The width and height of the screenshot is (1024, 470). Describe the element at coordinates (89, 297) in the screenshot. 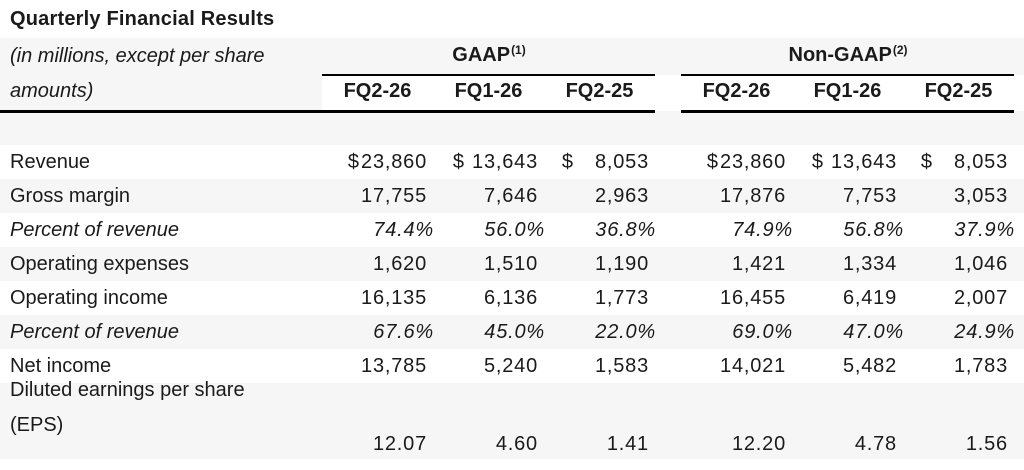

I see `row-label: Operating income` at that location.